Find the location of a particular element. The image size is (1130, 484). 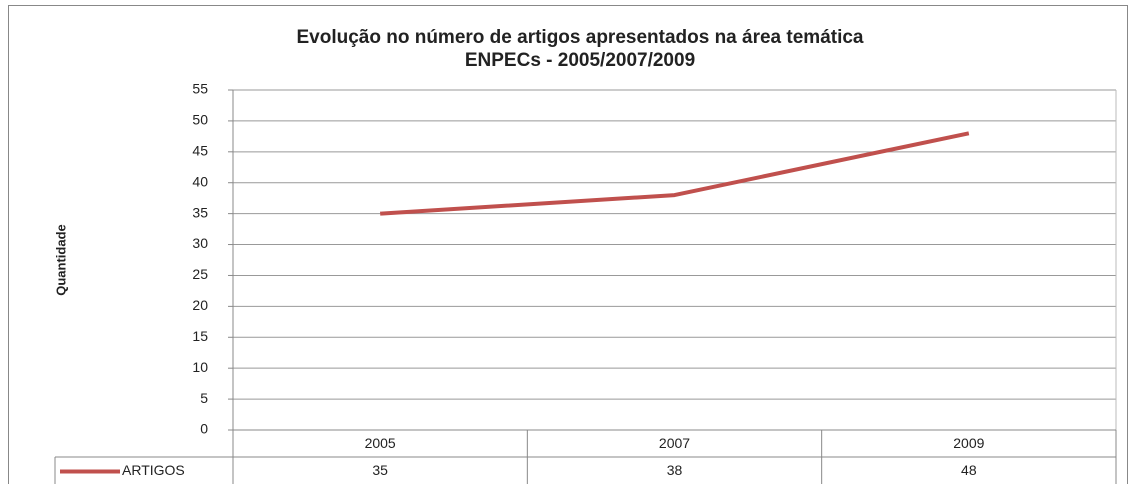

table-value: 35 is located at coordinates (380, 470).